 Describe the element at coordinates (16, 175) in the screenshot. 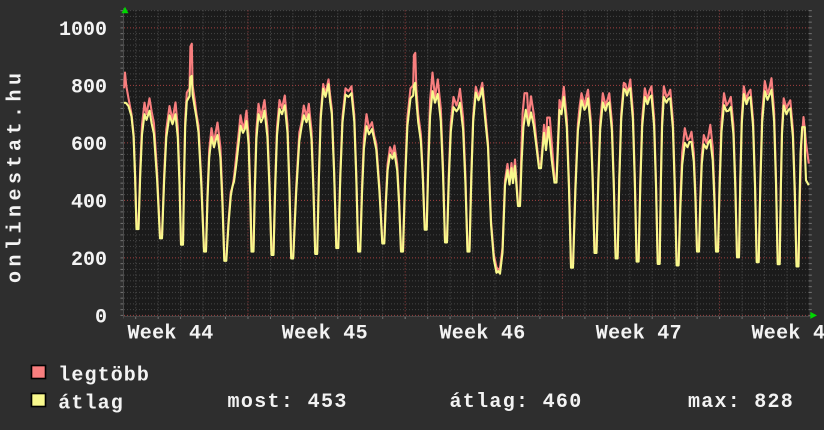

I see `svg-text: onlinestat.hu` at that location.